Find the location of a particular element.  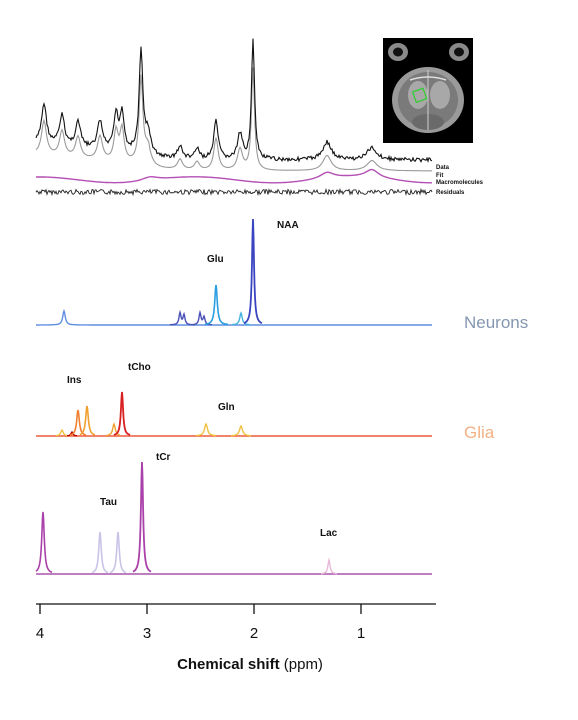

glia-peak-small is located at coordinates (62, 432).